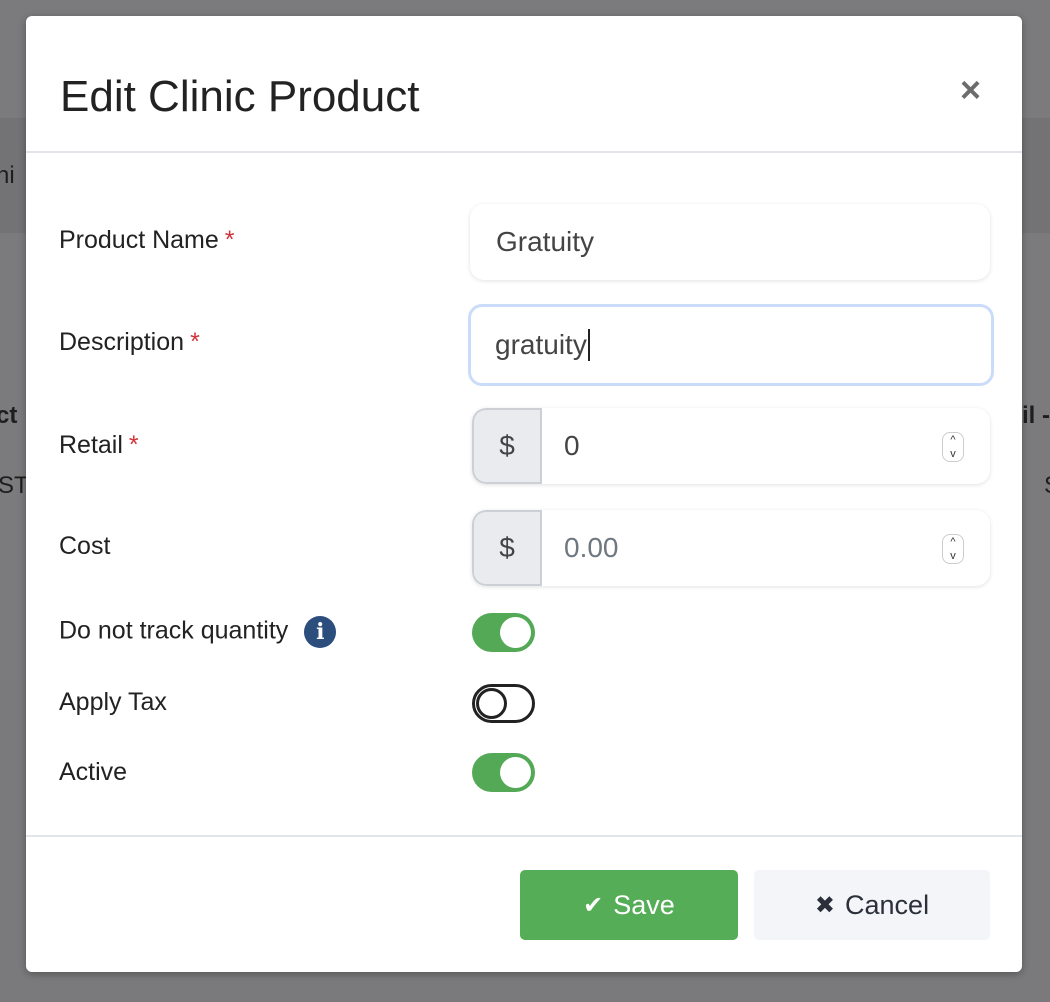 Image resolution: width=1050 pixels, height=1002 pixels. What do you see at coordinates (1036, 415) in the screenshot?
I see `background-text: il -` at bounding box center [1036, 415].